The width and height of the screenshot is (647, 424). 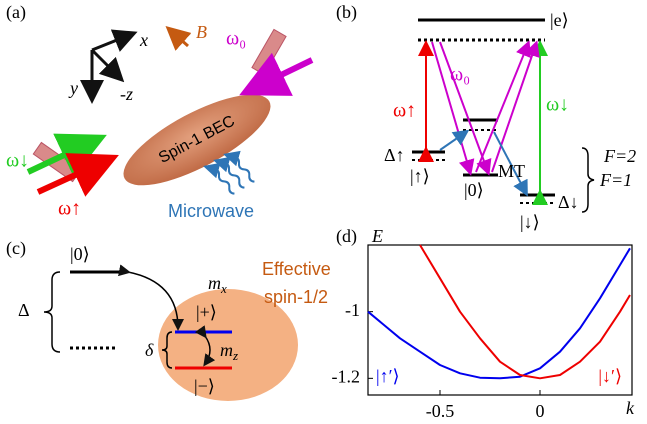 I want to click on transition-label: ω₀, so click(x=460, y=75).